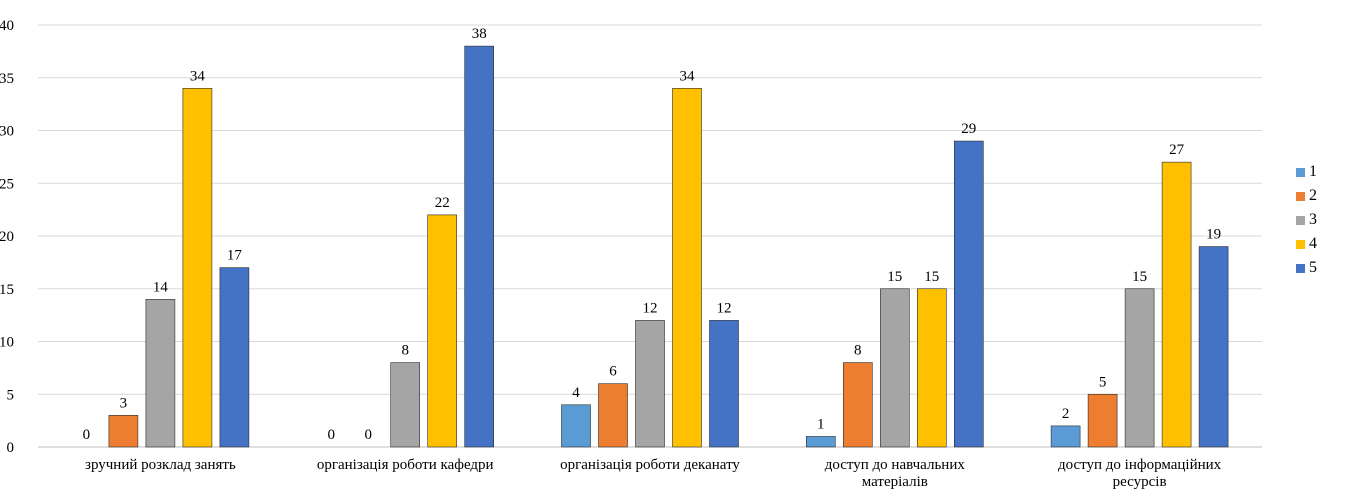  Describe the element at coordinates (1313, 195) in the screenshot. I see `legend-label: 2` at that location.